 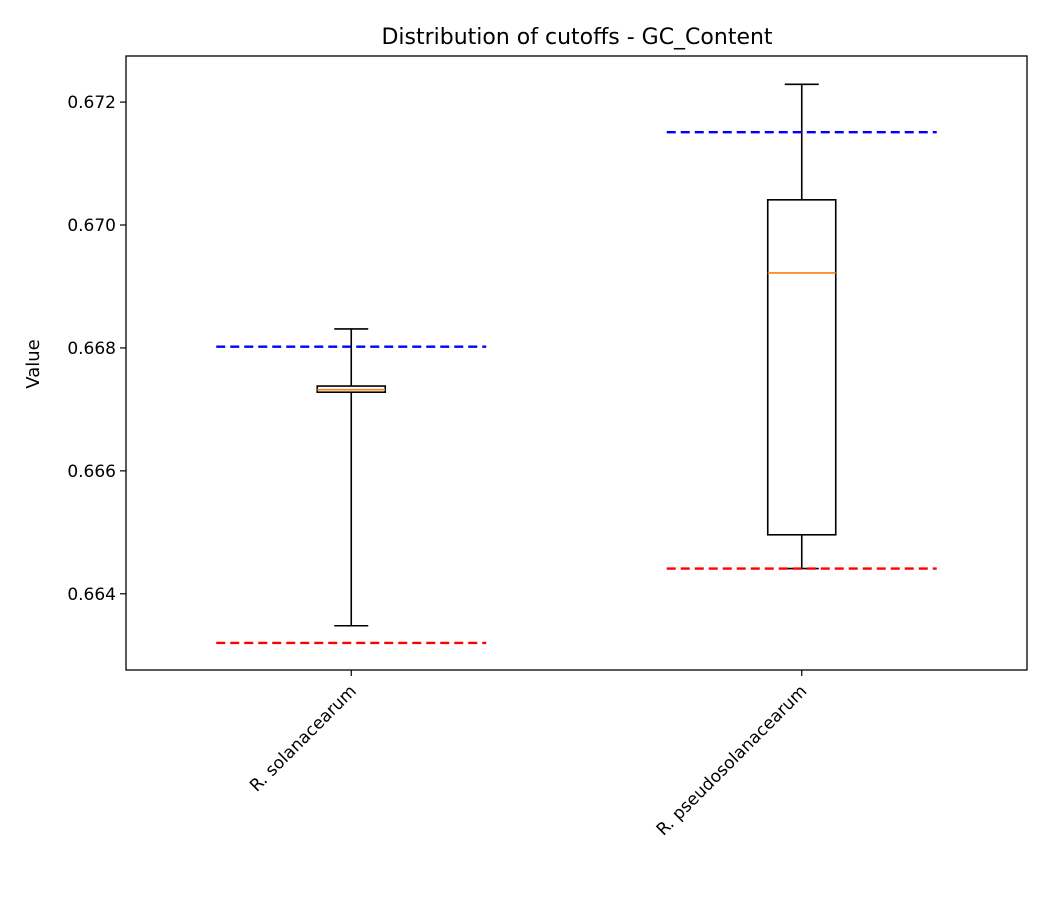 I want to click on y-tick-label: 0.670, so click(x=91, y=226).